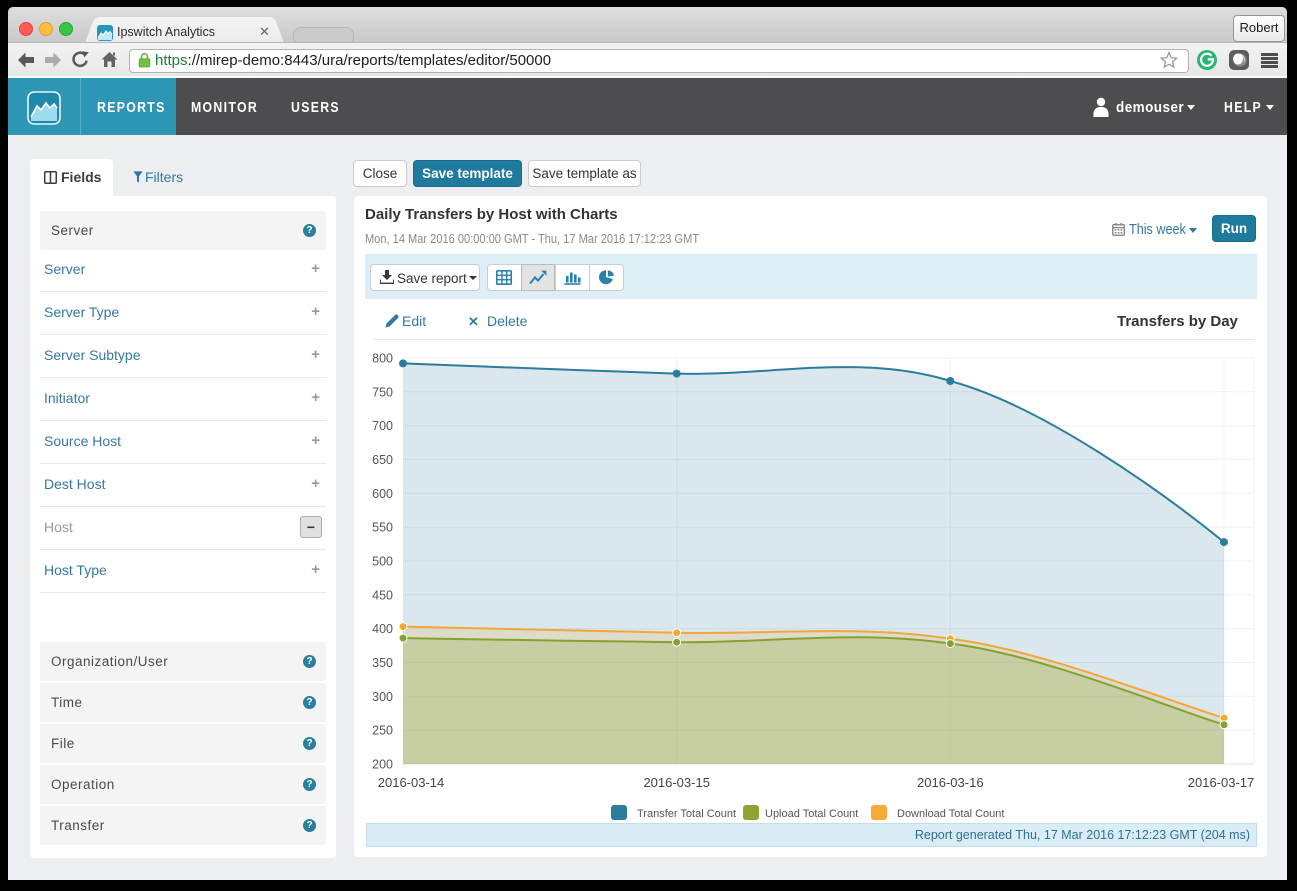 The height and width of the screenshot is (891, 1297). I want to click on svg-text: 750, so click(382, 392).